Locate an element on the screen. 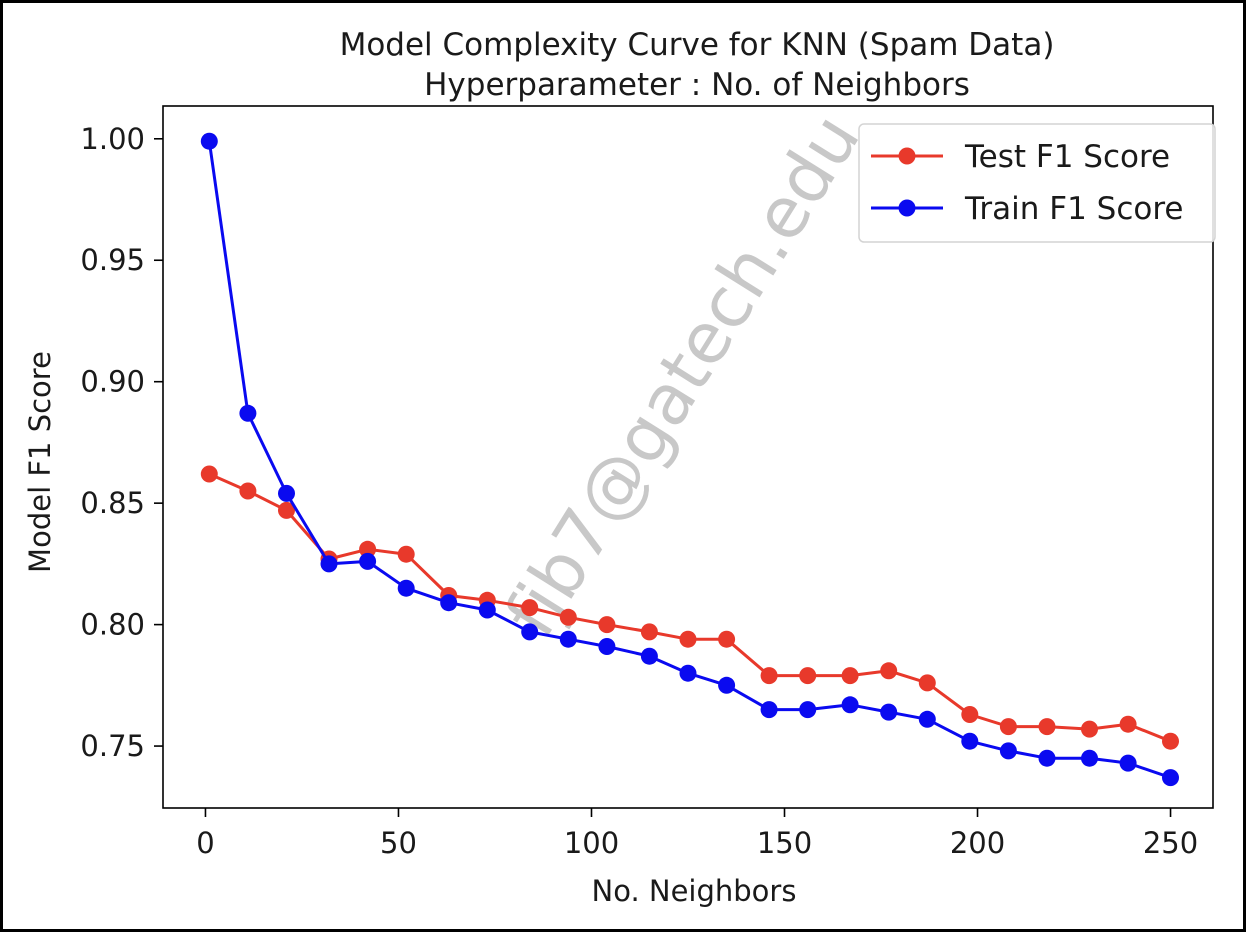 The image size is (1246, 932). x-axis-ticks: 0 50 100 150 200 250 is located at coordinates (697, 834).